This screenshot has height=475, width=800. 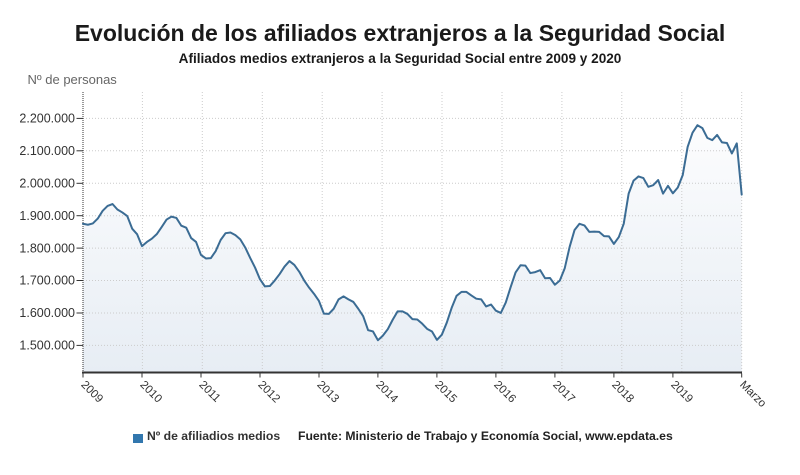 I want to click on svg-text: 2018, so click(x=622, y=392).